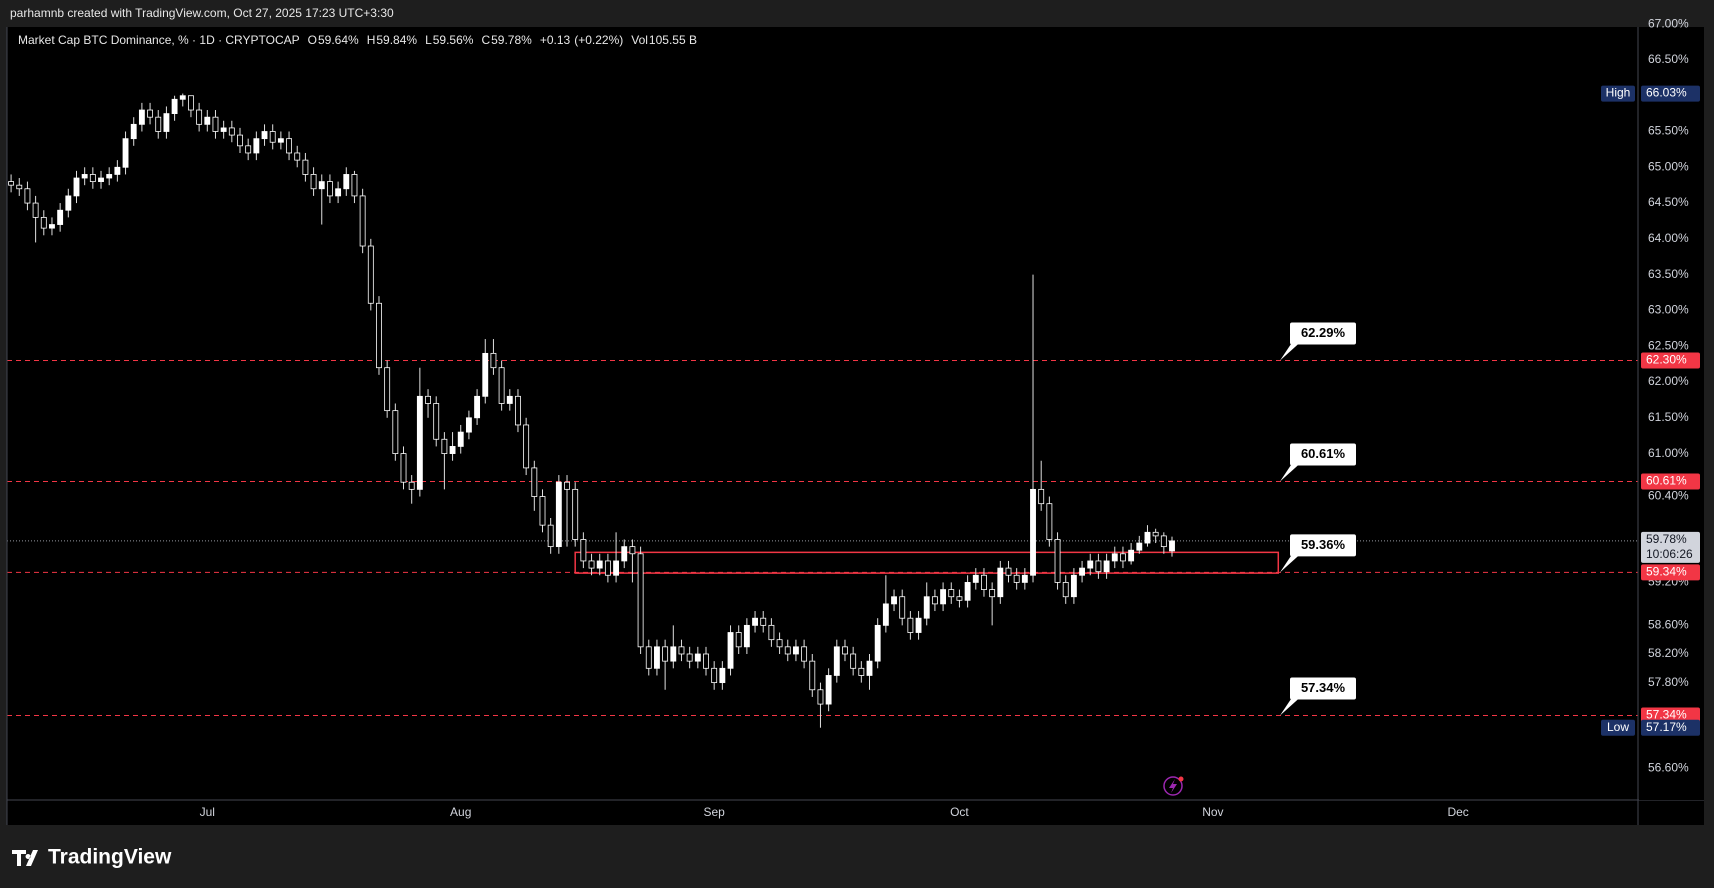 The height and width of the screenshot is (888, 1714). Describe the element at coordinates (1666, 715) in the screenshot. I see `level-tag-text: 57.34%` at that location.